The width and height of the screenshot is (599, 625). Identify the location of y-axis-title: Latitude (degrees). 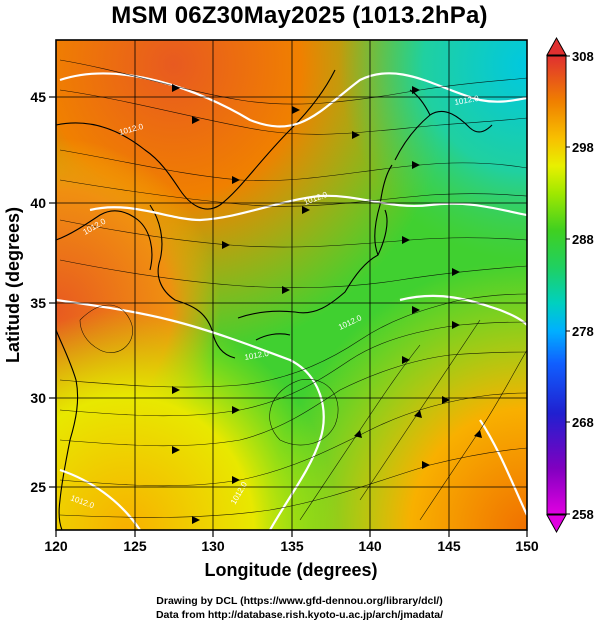
(13, 285).